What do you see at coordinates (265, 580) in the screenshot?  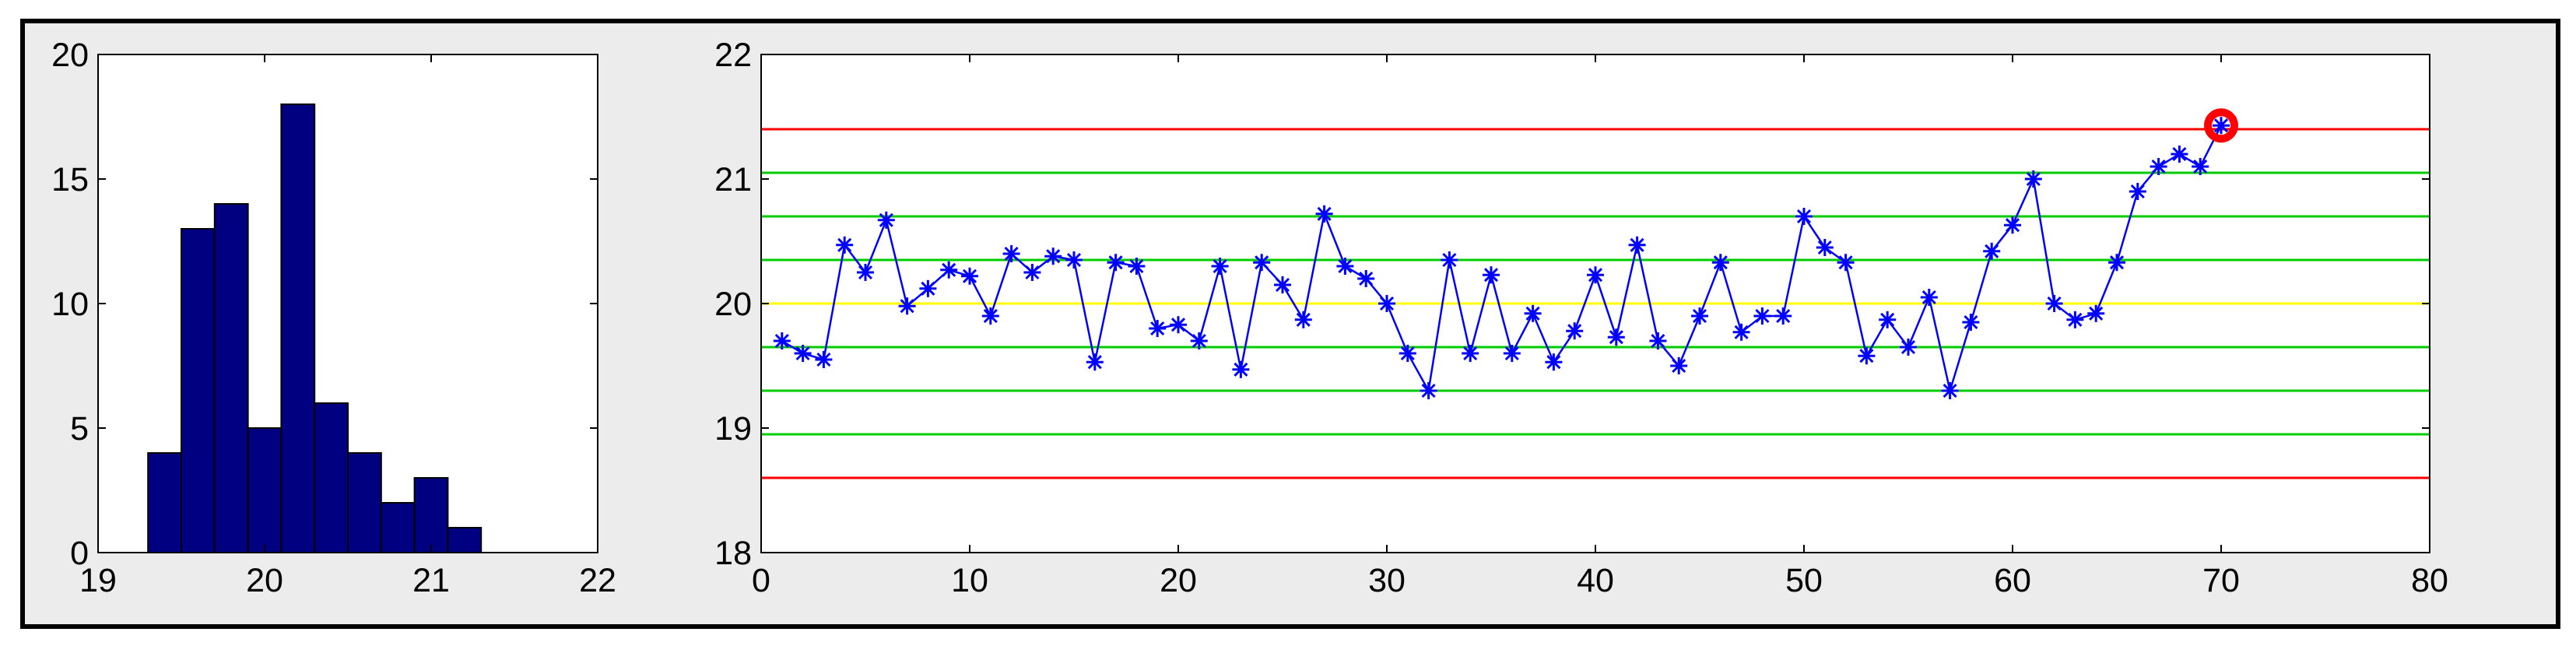 I see `histogram-xtick-label: 20` at bounding box center [265, 580].